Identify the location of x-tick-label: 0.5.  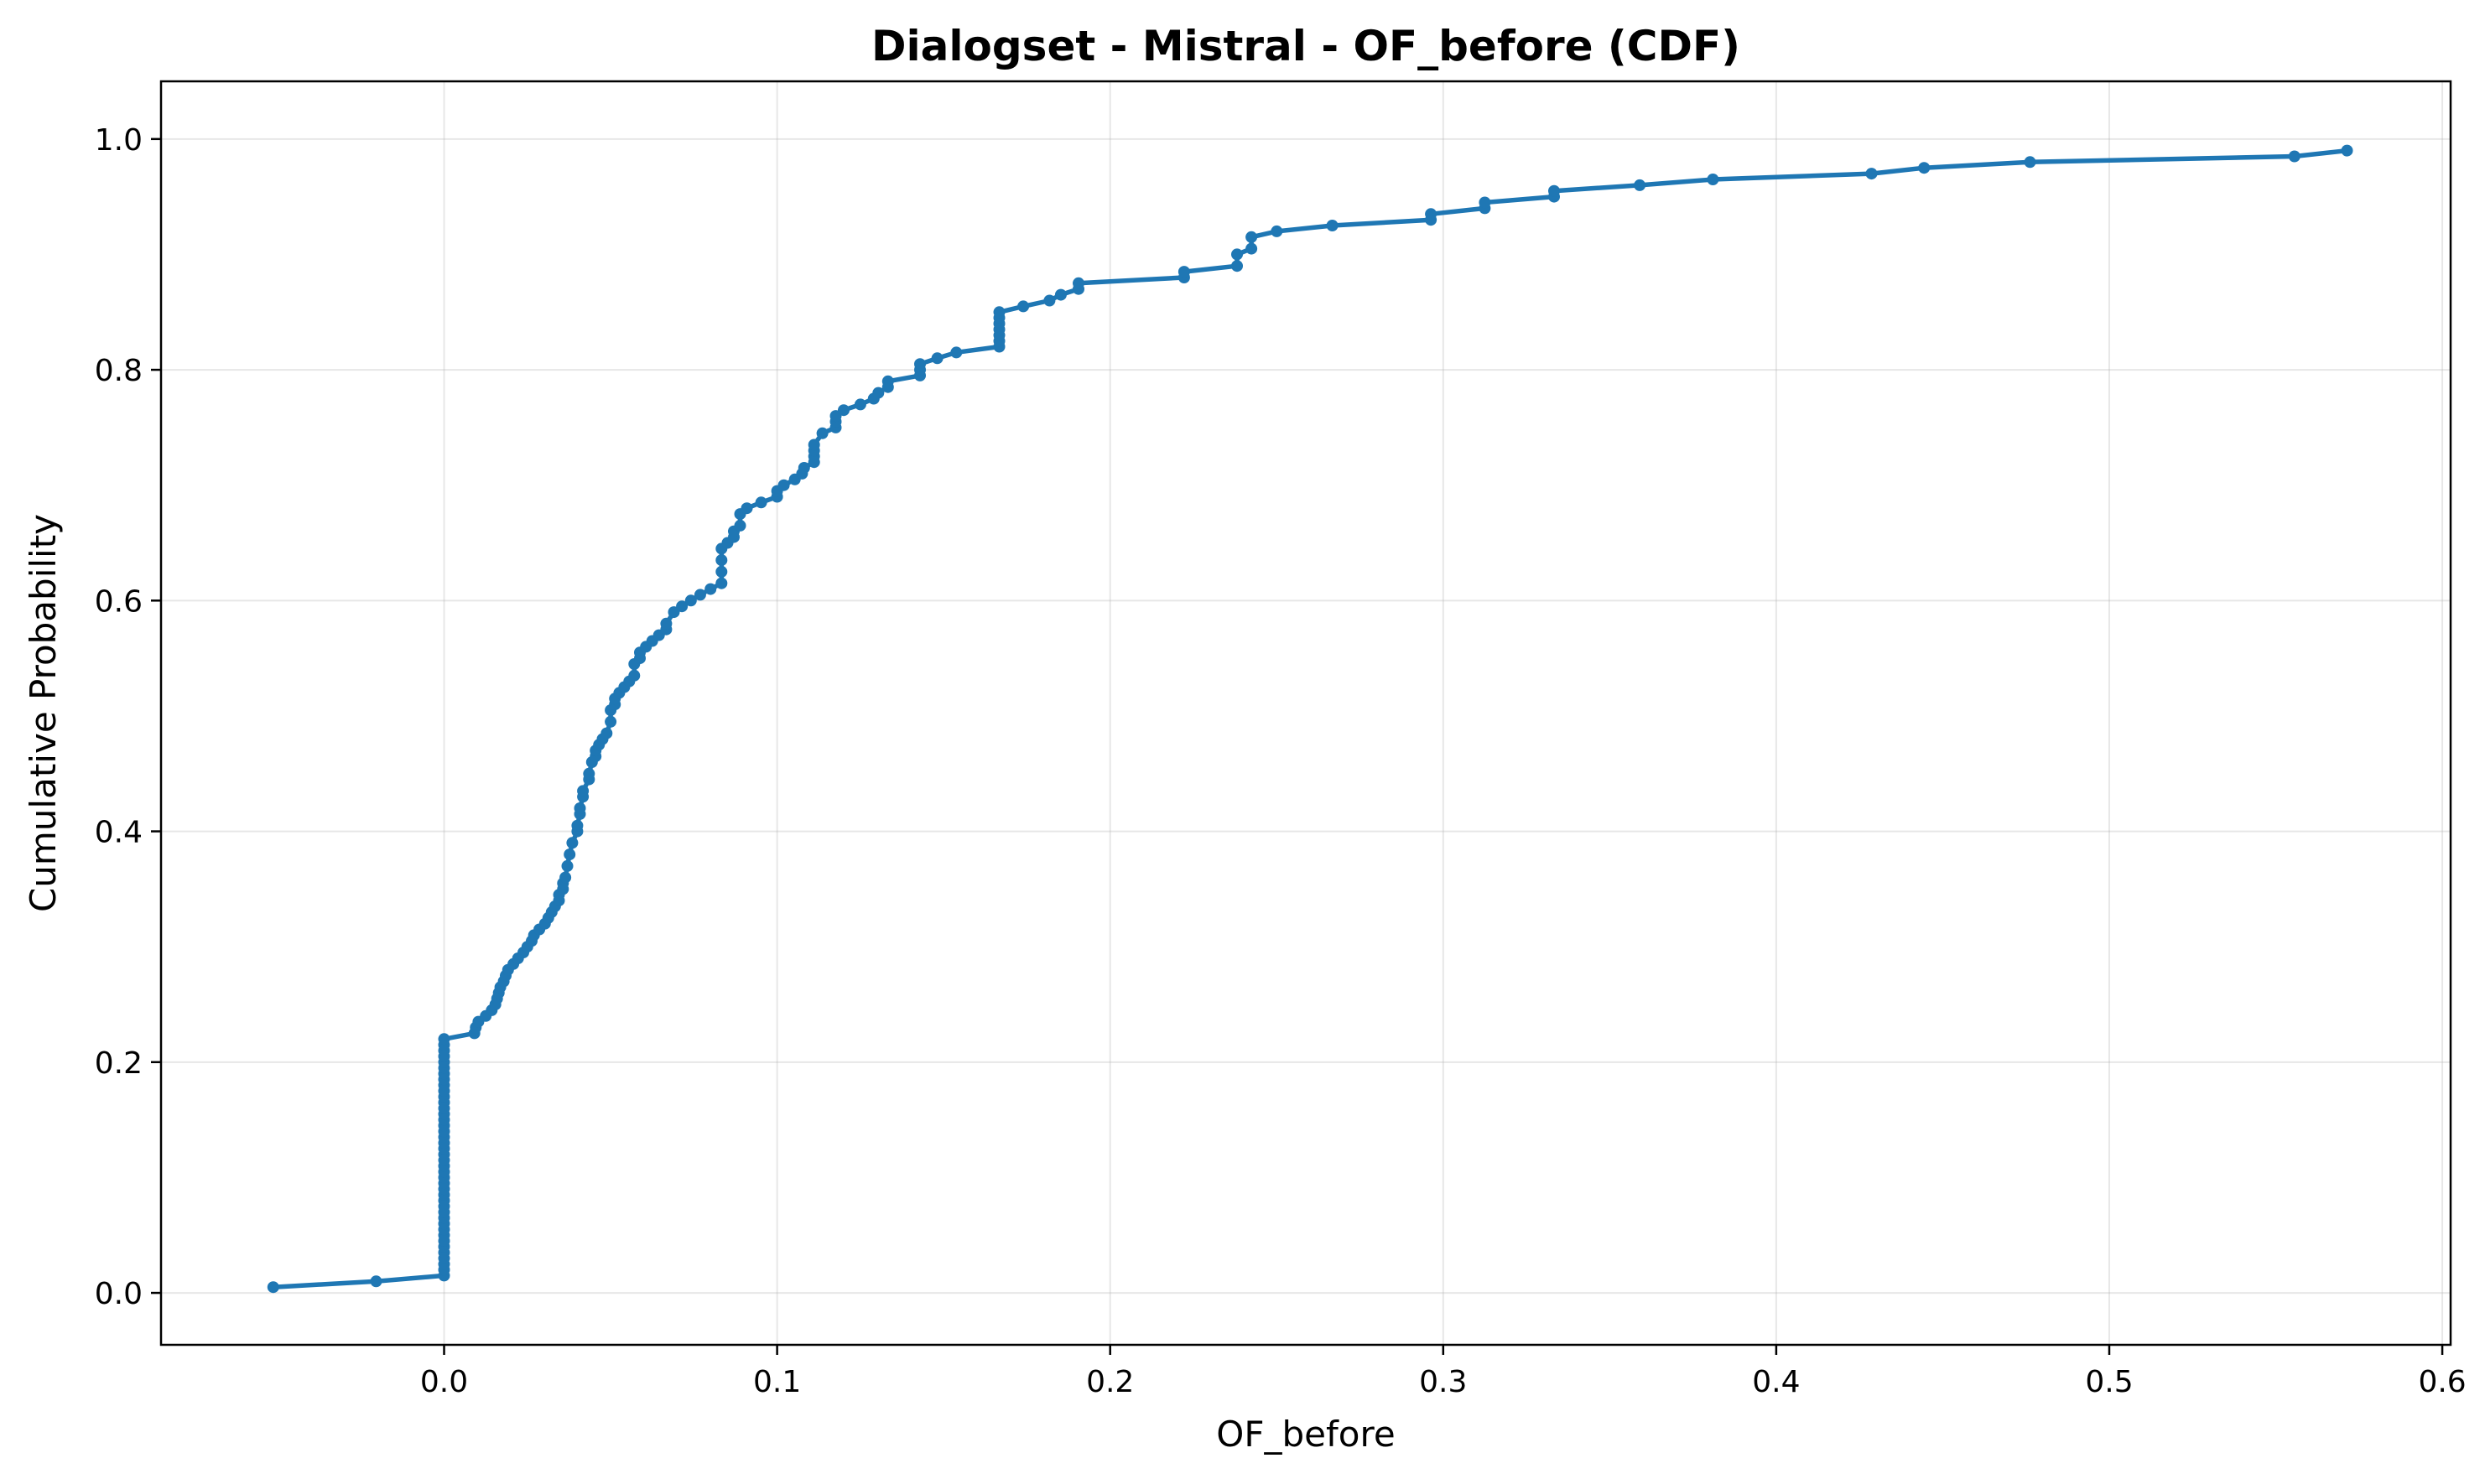
(2109, 1382).